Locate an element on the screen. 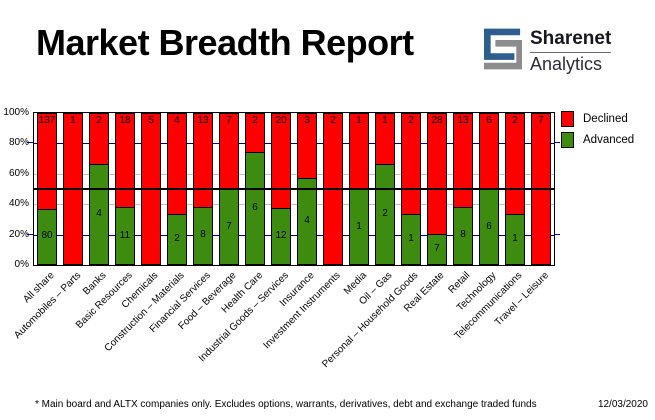  x-label-construction-materials: Construction – Materials is located at coordinates (144, 312).